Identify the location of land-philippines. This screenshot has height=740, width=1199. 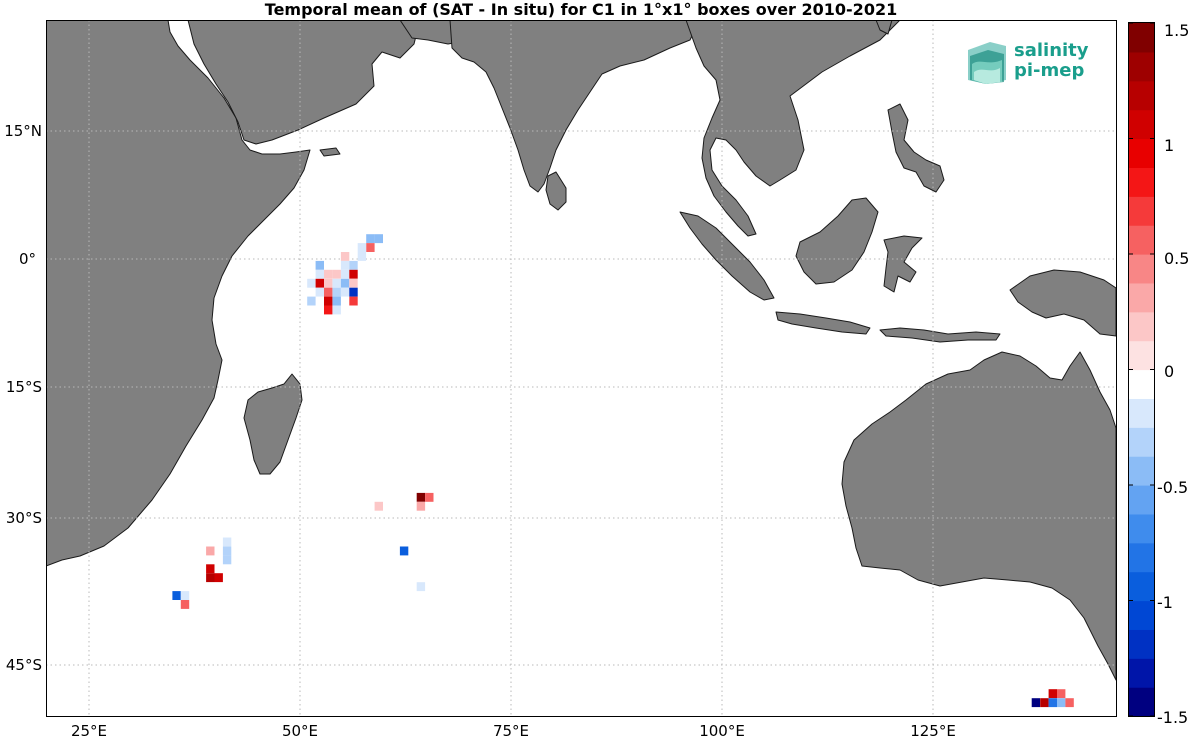
(916, 148).